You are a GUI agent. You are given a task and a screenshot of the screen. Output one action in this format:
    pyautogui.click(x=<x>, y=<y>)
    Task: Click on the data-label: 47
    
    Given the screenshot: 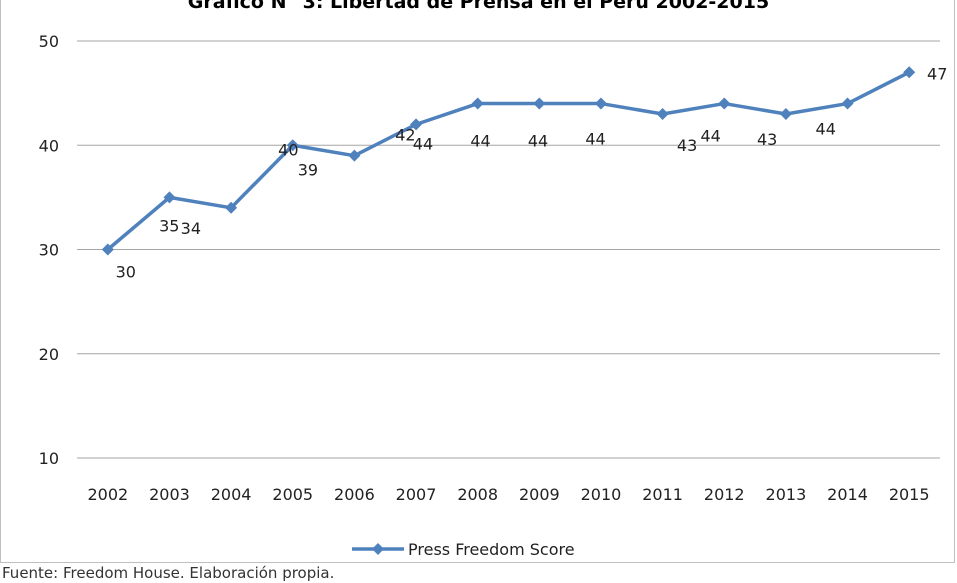 What is the action you would take?
    pyautogui.click(x=937, y=73)
    